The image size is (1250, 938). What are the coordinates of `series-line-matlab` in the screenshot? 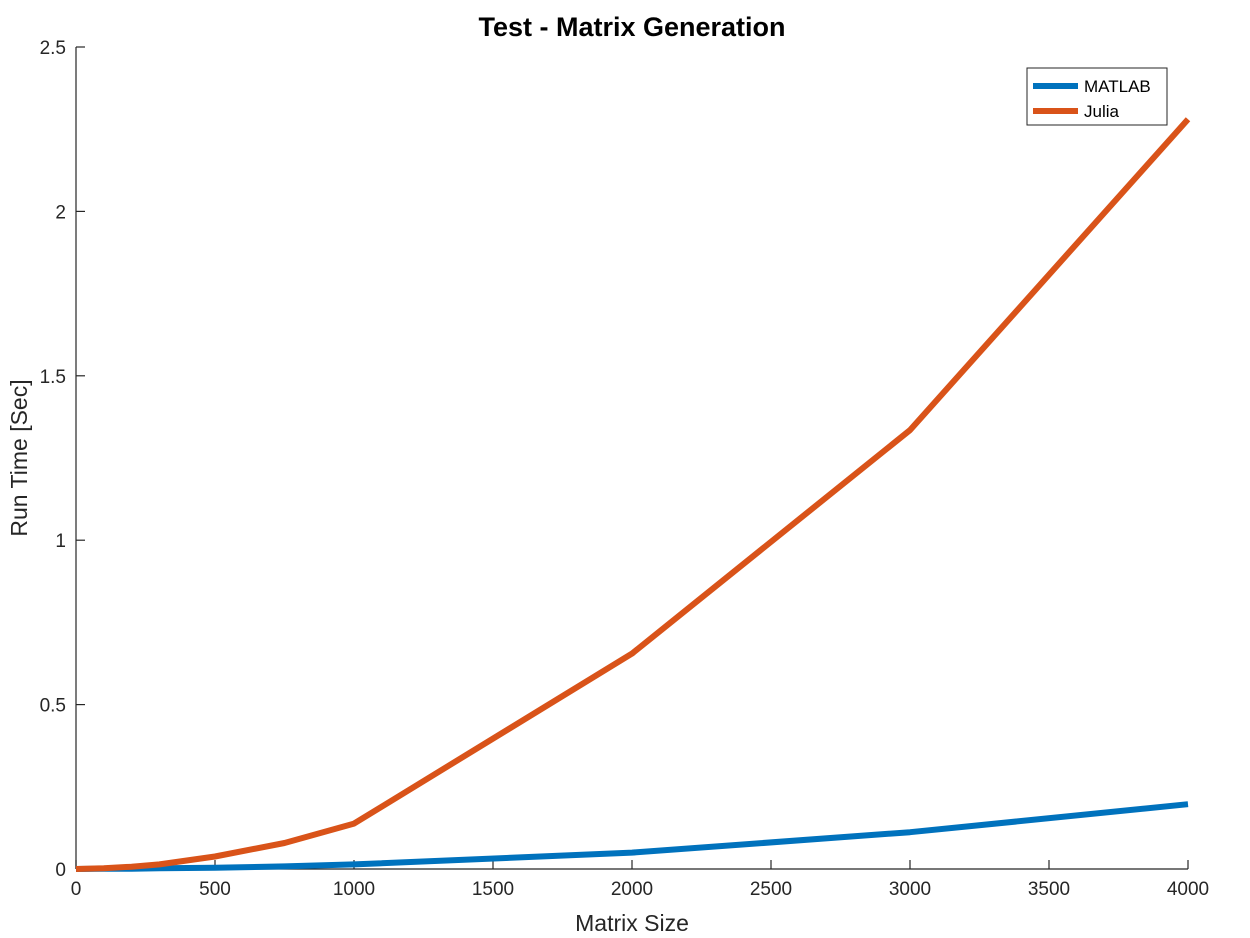 It's located at (632, 836).